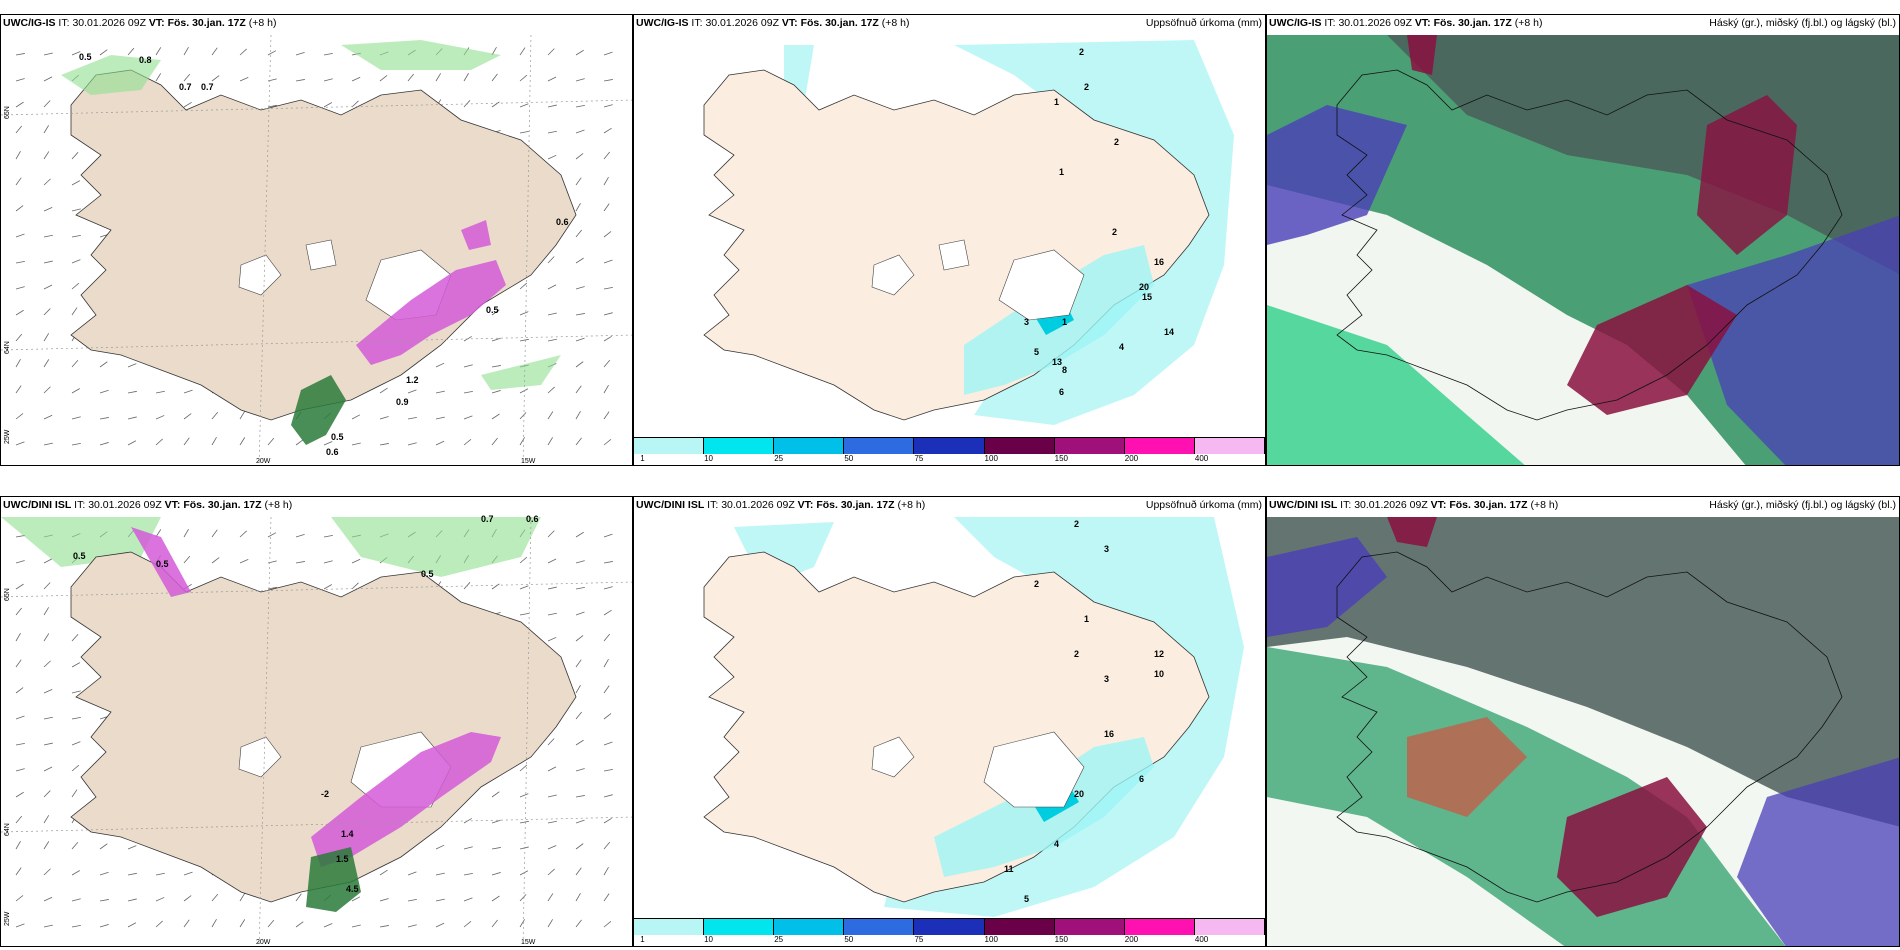 This screenshot has width=1900, height=950. I want to click on map-value-label: 0.5, so click(85, 57).